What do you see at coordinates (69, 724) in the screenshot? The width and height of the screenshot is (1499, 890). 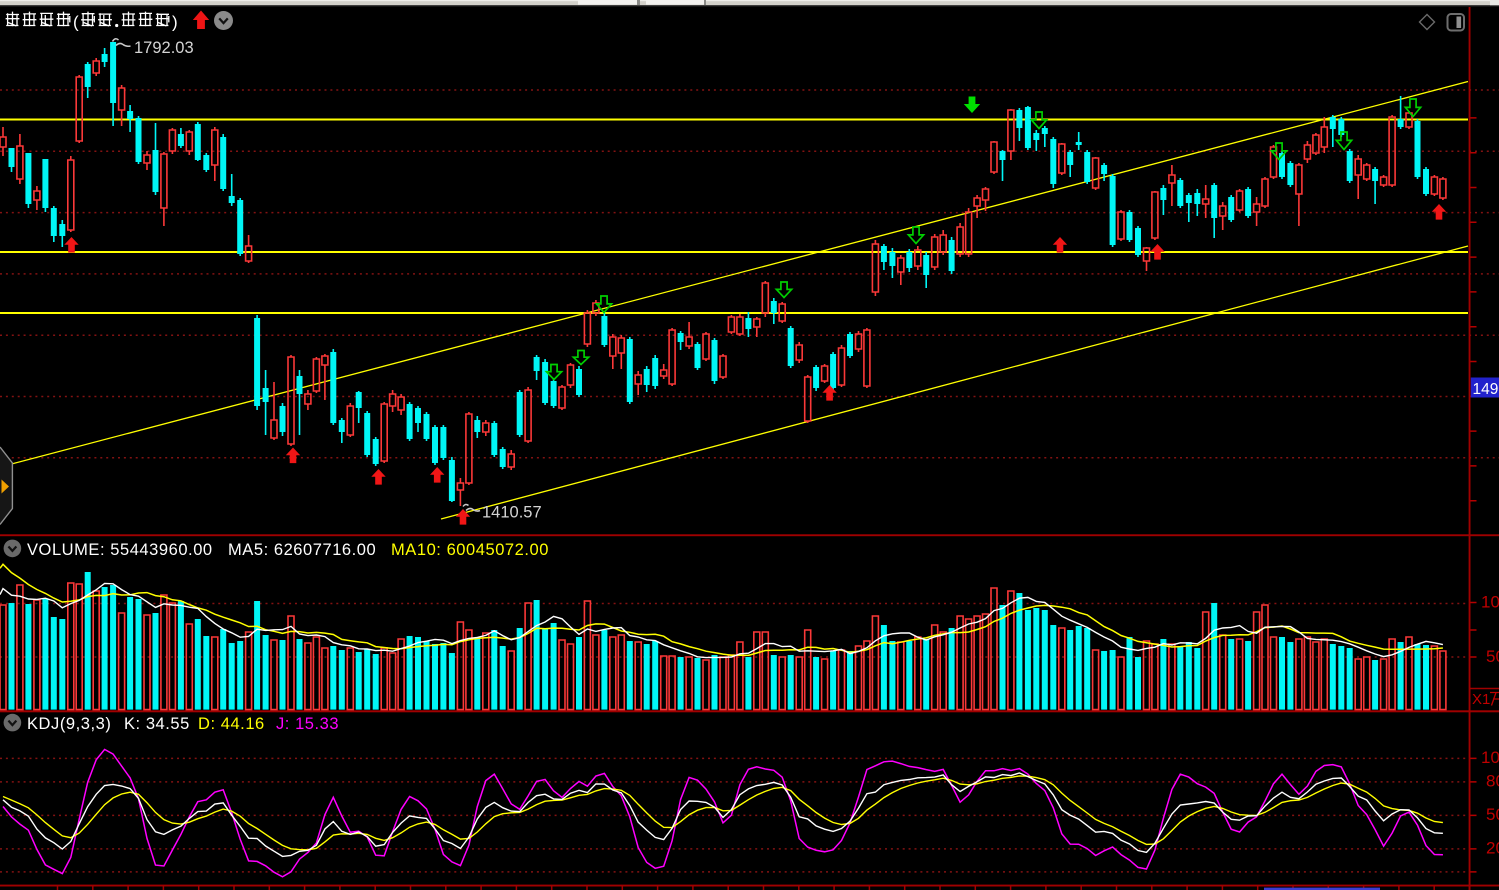 I see `svg-text: KDJ(9,3,3)` at bounding box center [69, 724].